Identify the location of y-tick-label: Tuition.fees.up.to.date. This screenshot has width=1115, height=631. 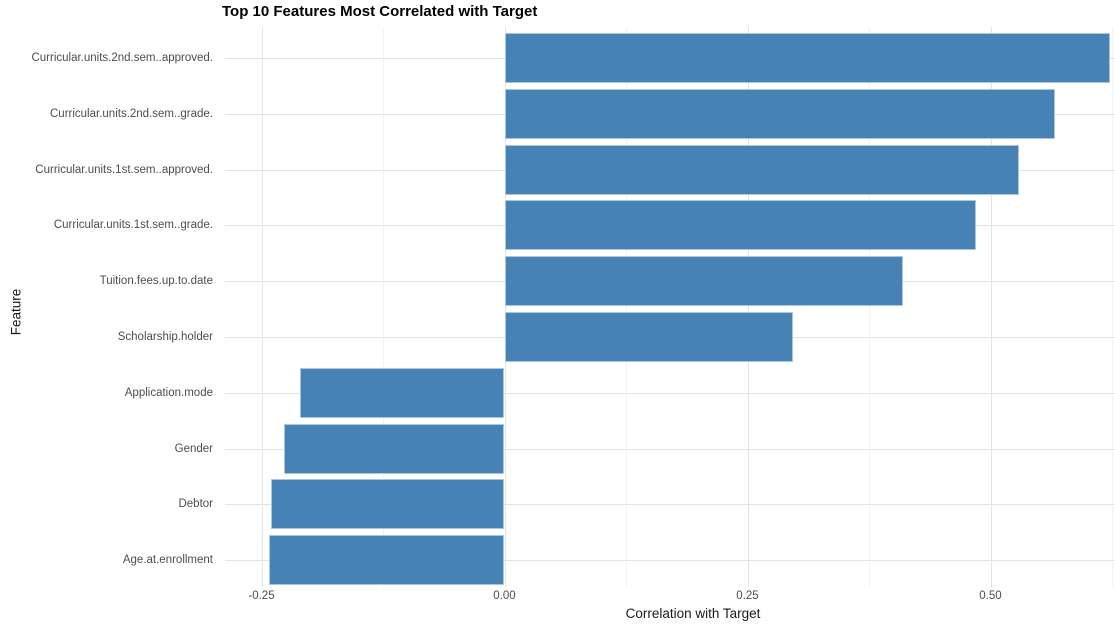
(156, 281).